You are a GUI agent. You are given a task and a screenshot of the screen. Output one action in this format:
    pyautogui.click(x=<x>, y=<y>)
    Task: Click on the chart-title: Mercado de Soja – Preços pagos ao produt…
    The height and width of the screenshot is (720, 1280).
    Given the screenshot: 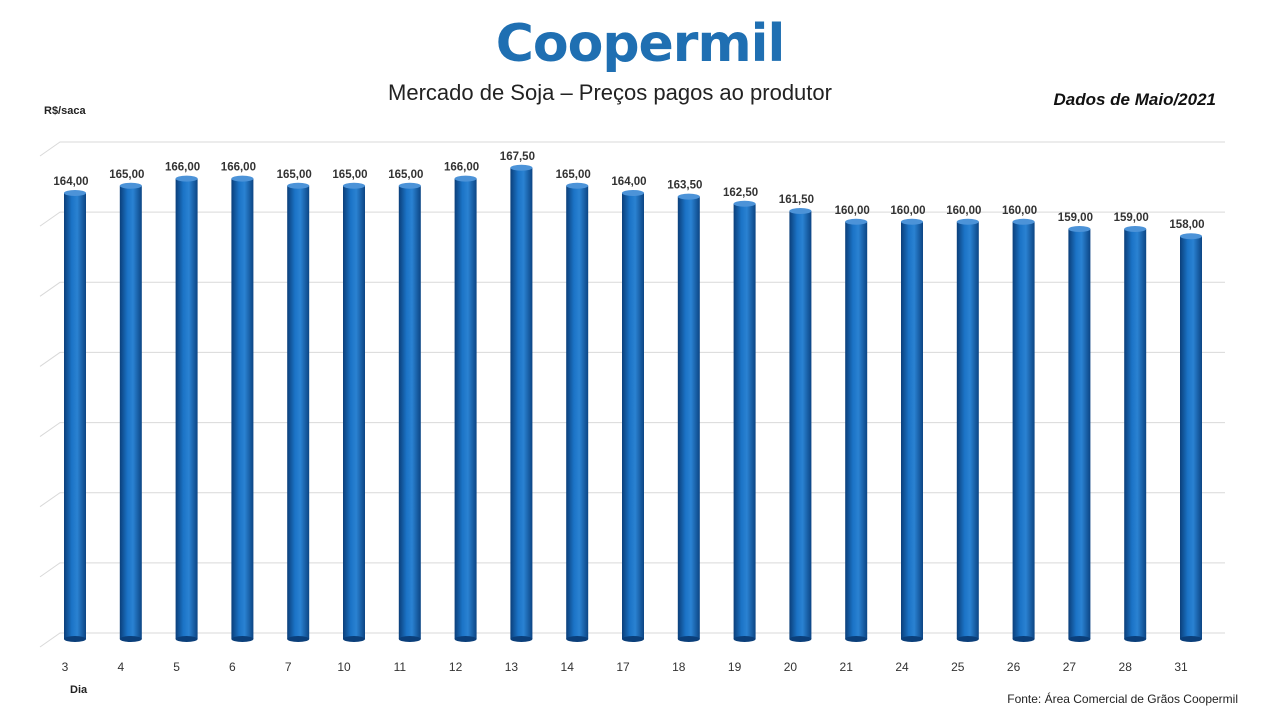 What is the action you would take?
    pyautogui.click(x=610, y=92)
    